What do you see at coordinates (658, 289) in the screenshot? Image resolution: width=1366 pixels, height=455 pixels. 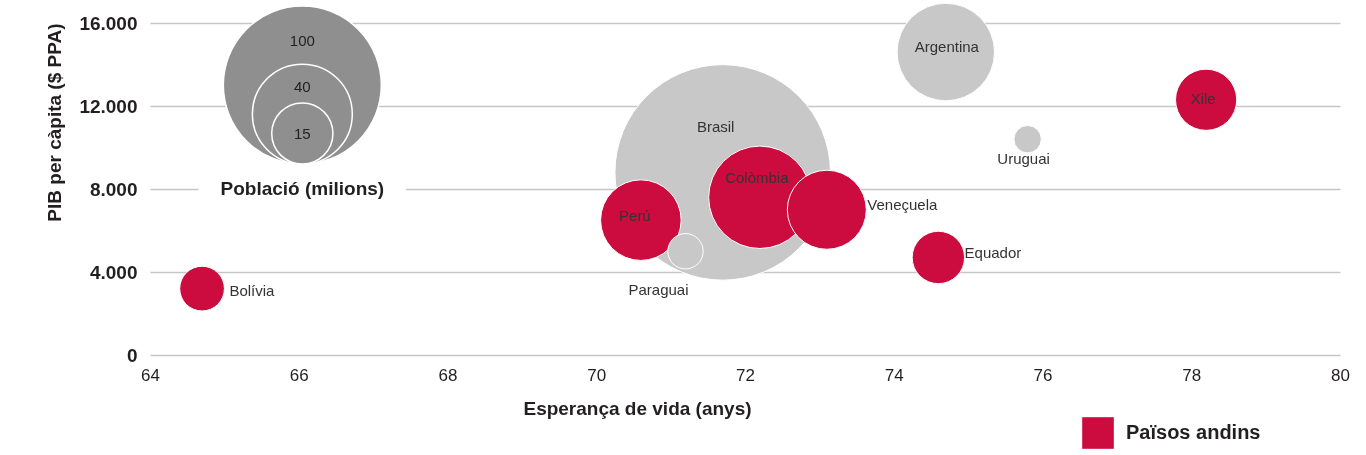 I see `annotation: Paraguai` at bounding box center [658, 289].